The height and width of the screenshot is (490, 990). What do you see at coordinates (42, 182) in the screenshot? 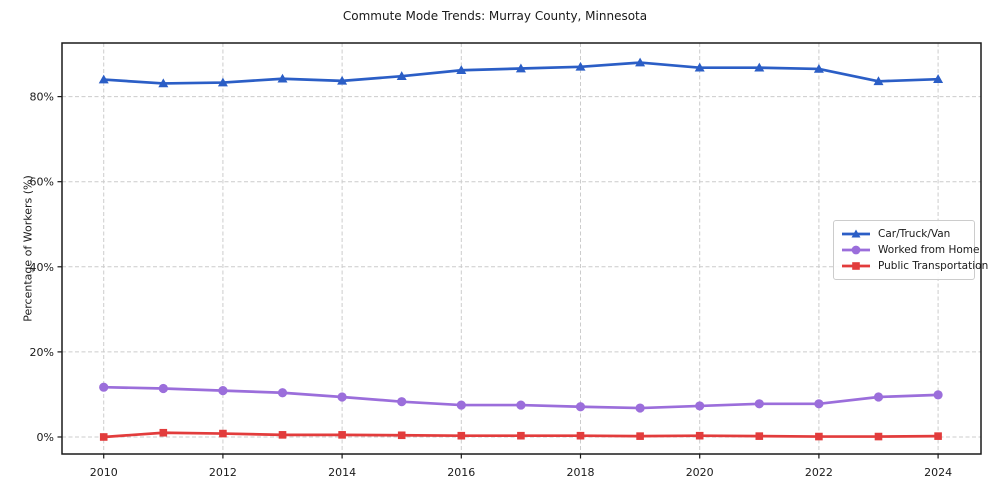
I see `y-tick-label: 60%` at bounding box center [42, 182].